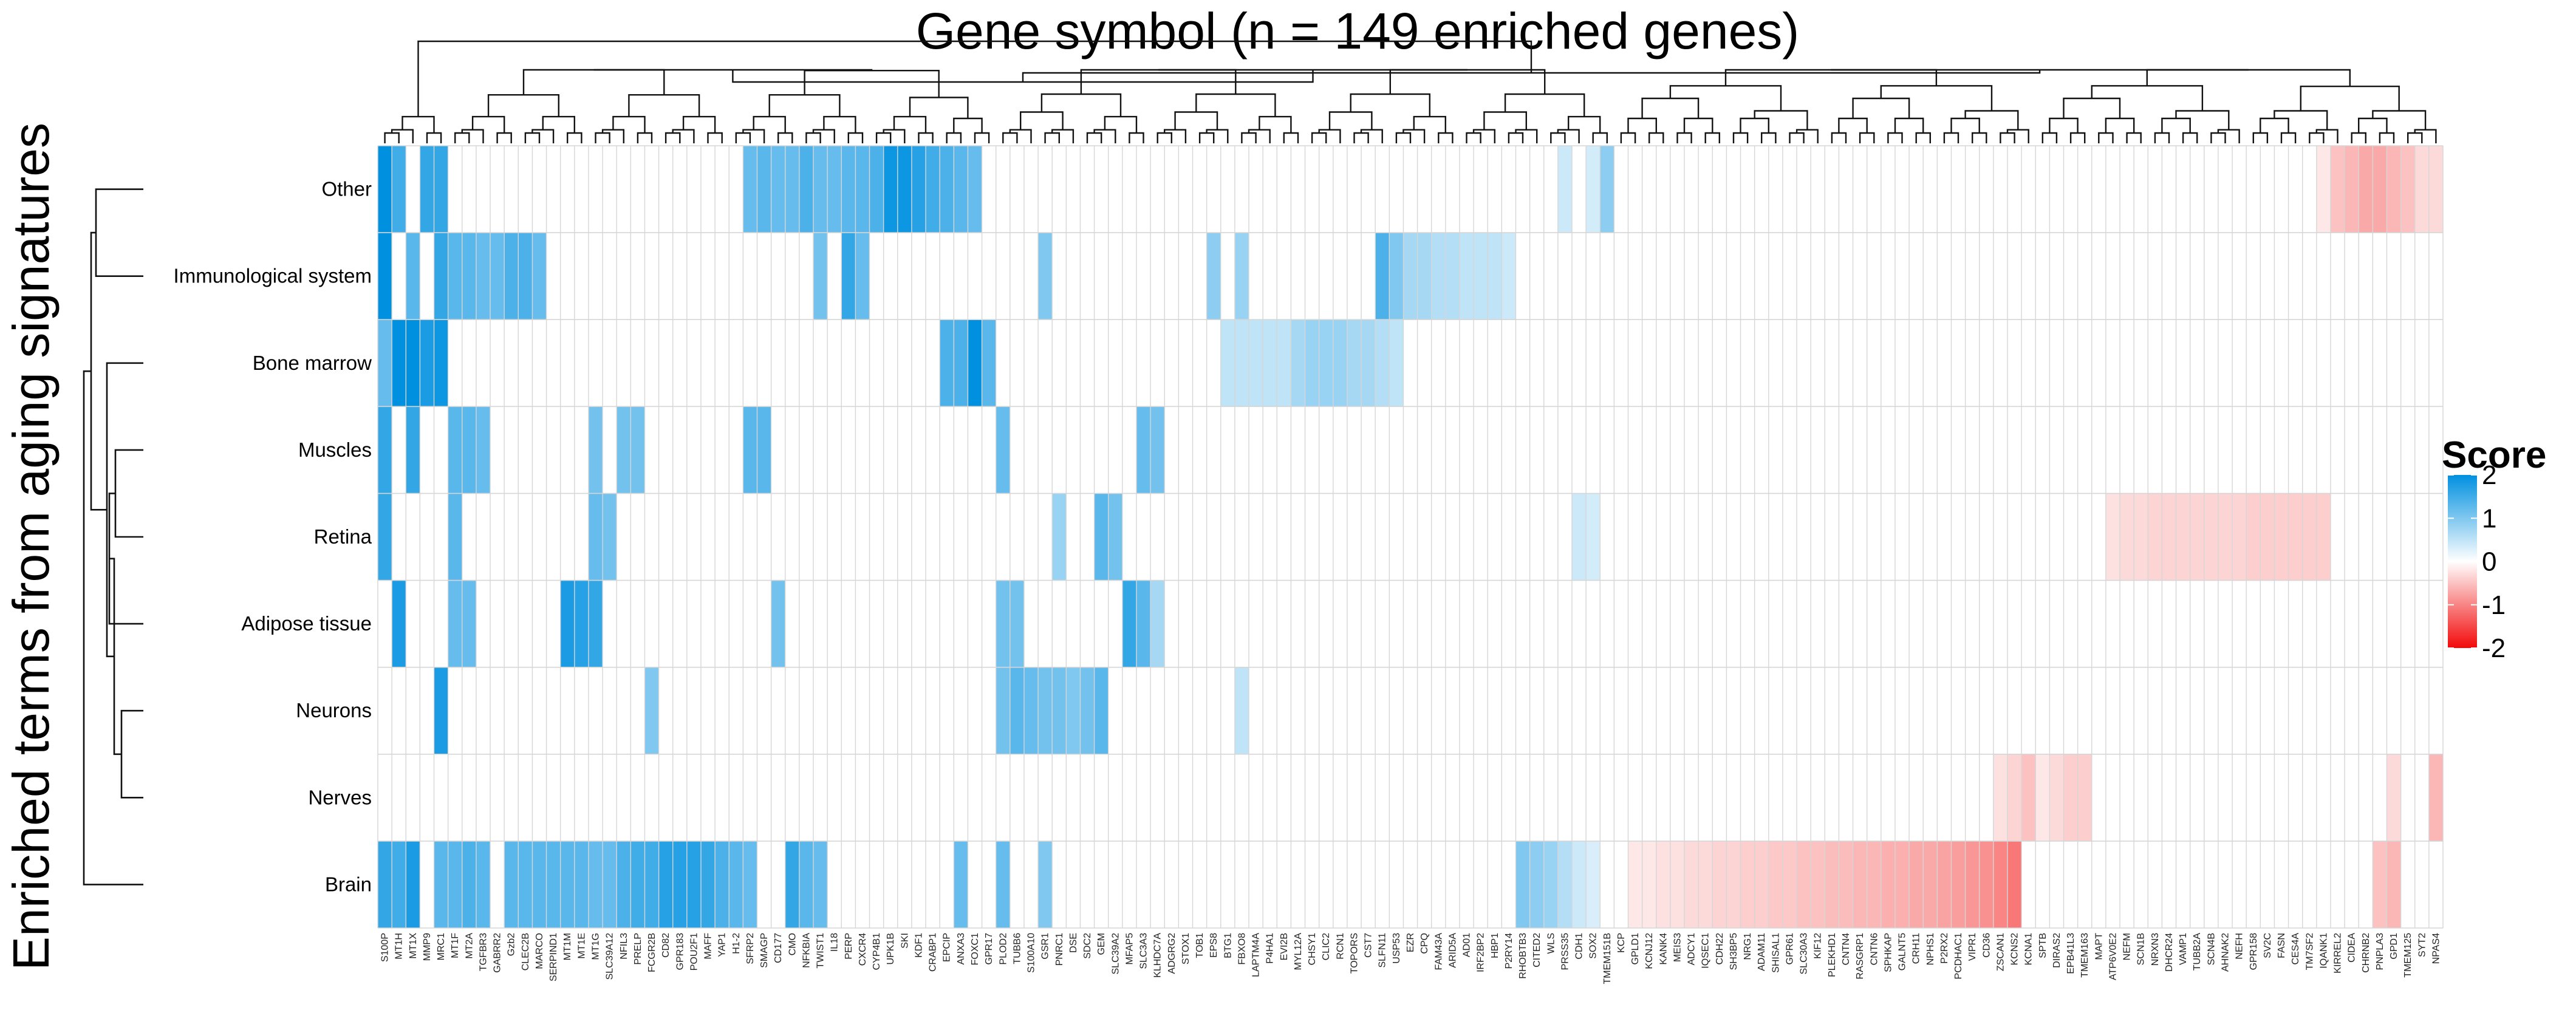 The image size is (2576, 1027). Describe the element at coordinates (2422, 945) in the screenshot. I see `column-label: SYT2` at that location.